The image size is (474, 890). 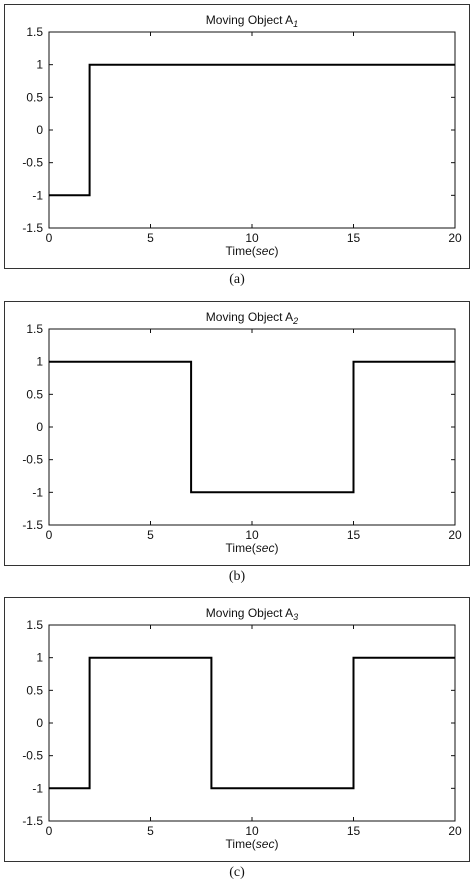 I want to click on figure-caption: (c), so click(x=237, y=872).